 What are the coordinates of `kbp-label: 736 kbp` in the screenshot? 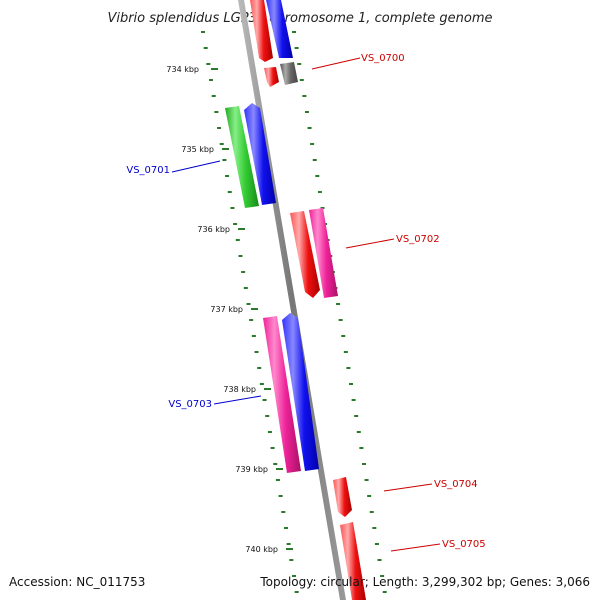 It's located at (213, 229).